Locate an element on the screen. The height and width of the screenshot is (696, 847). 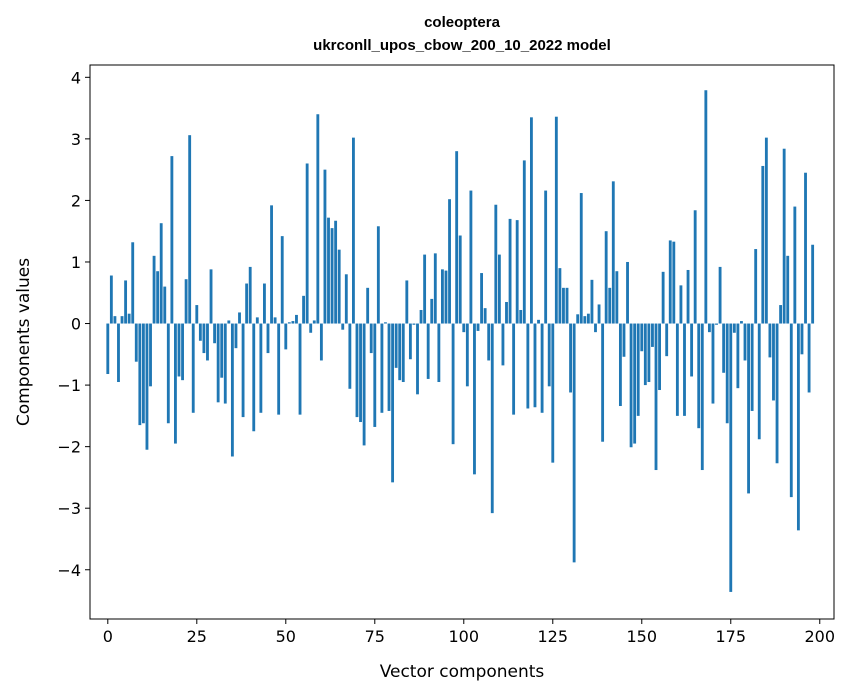
y-tick-label: 1 is located at coordinates (76, 262).